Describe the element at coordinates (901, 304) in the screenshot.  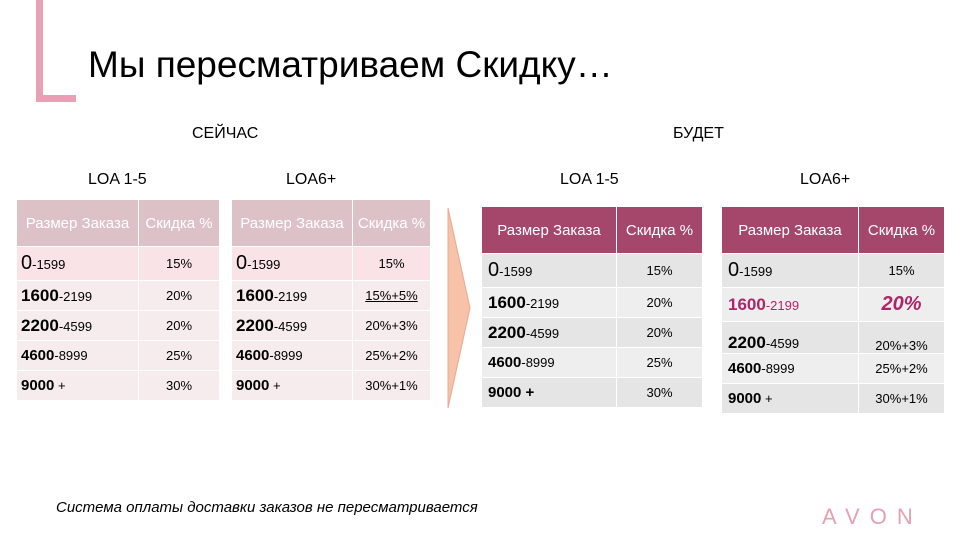
I see `table-cell-disc-highlight: 20%` at that location.